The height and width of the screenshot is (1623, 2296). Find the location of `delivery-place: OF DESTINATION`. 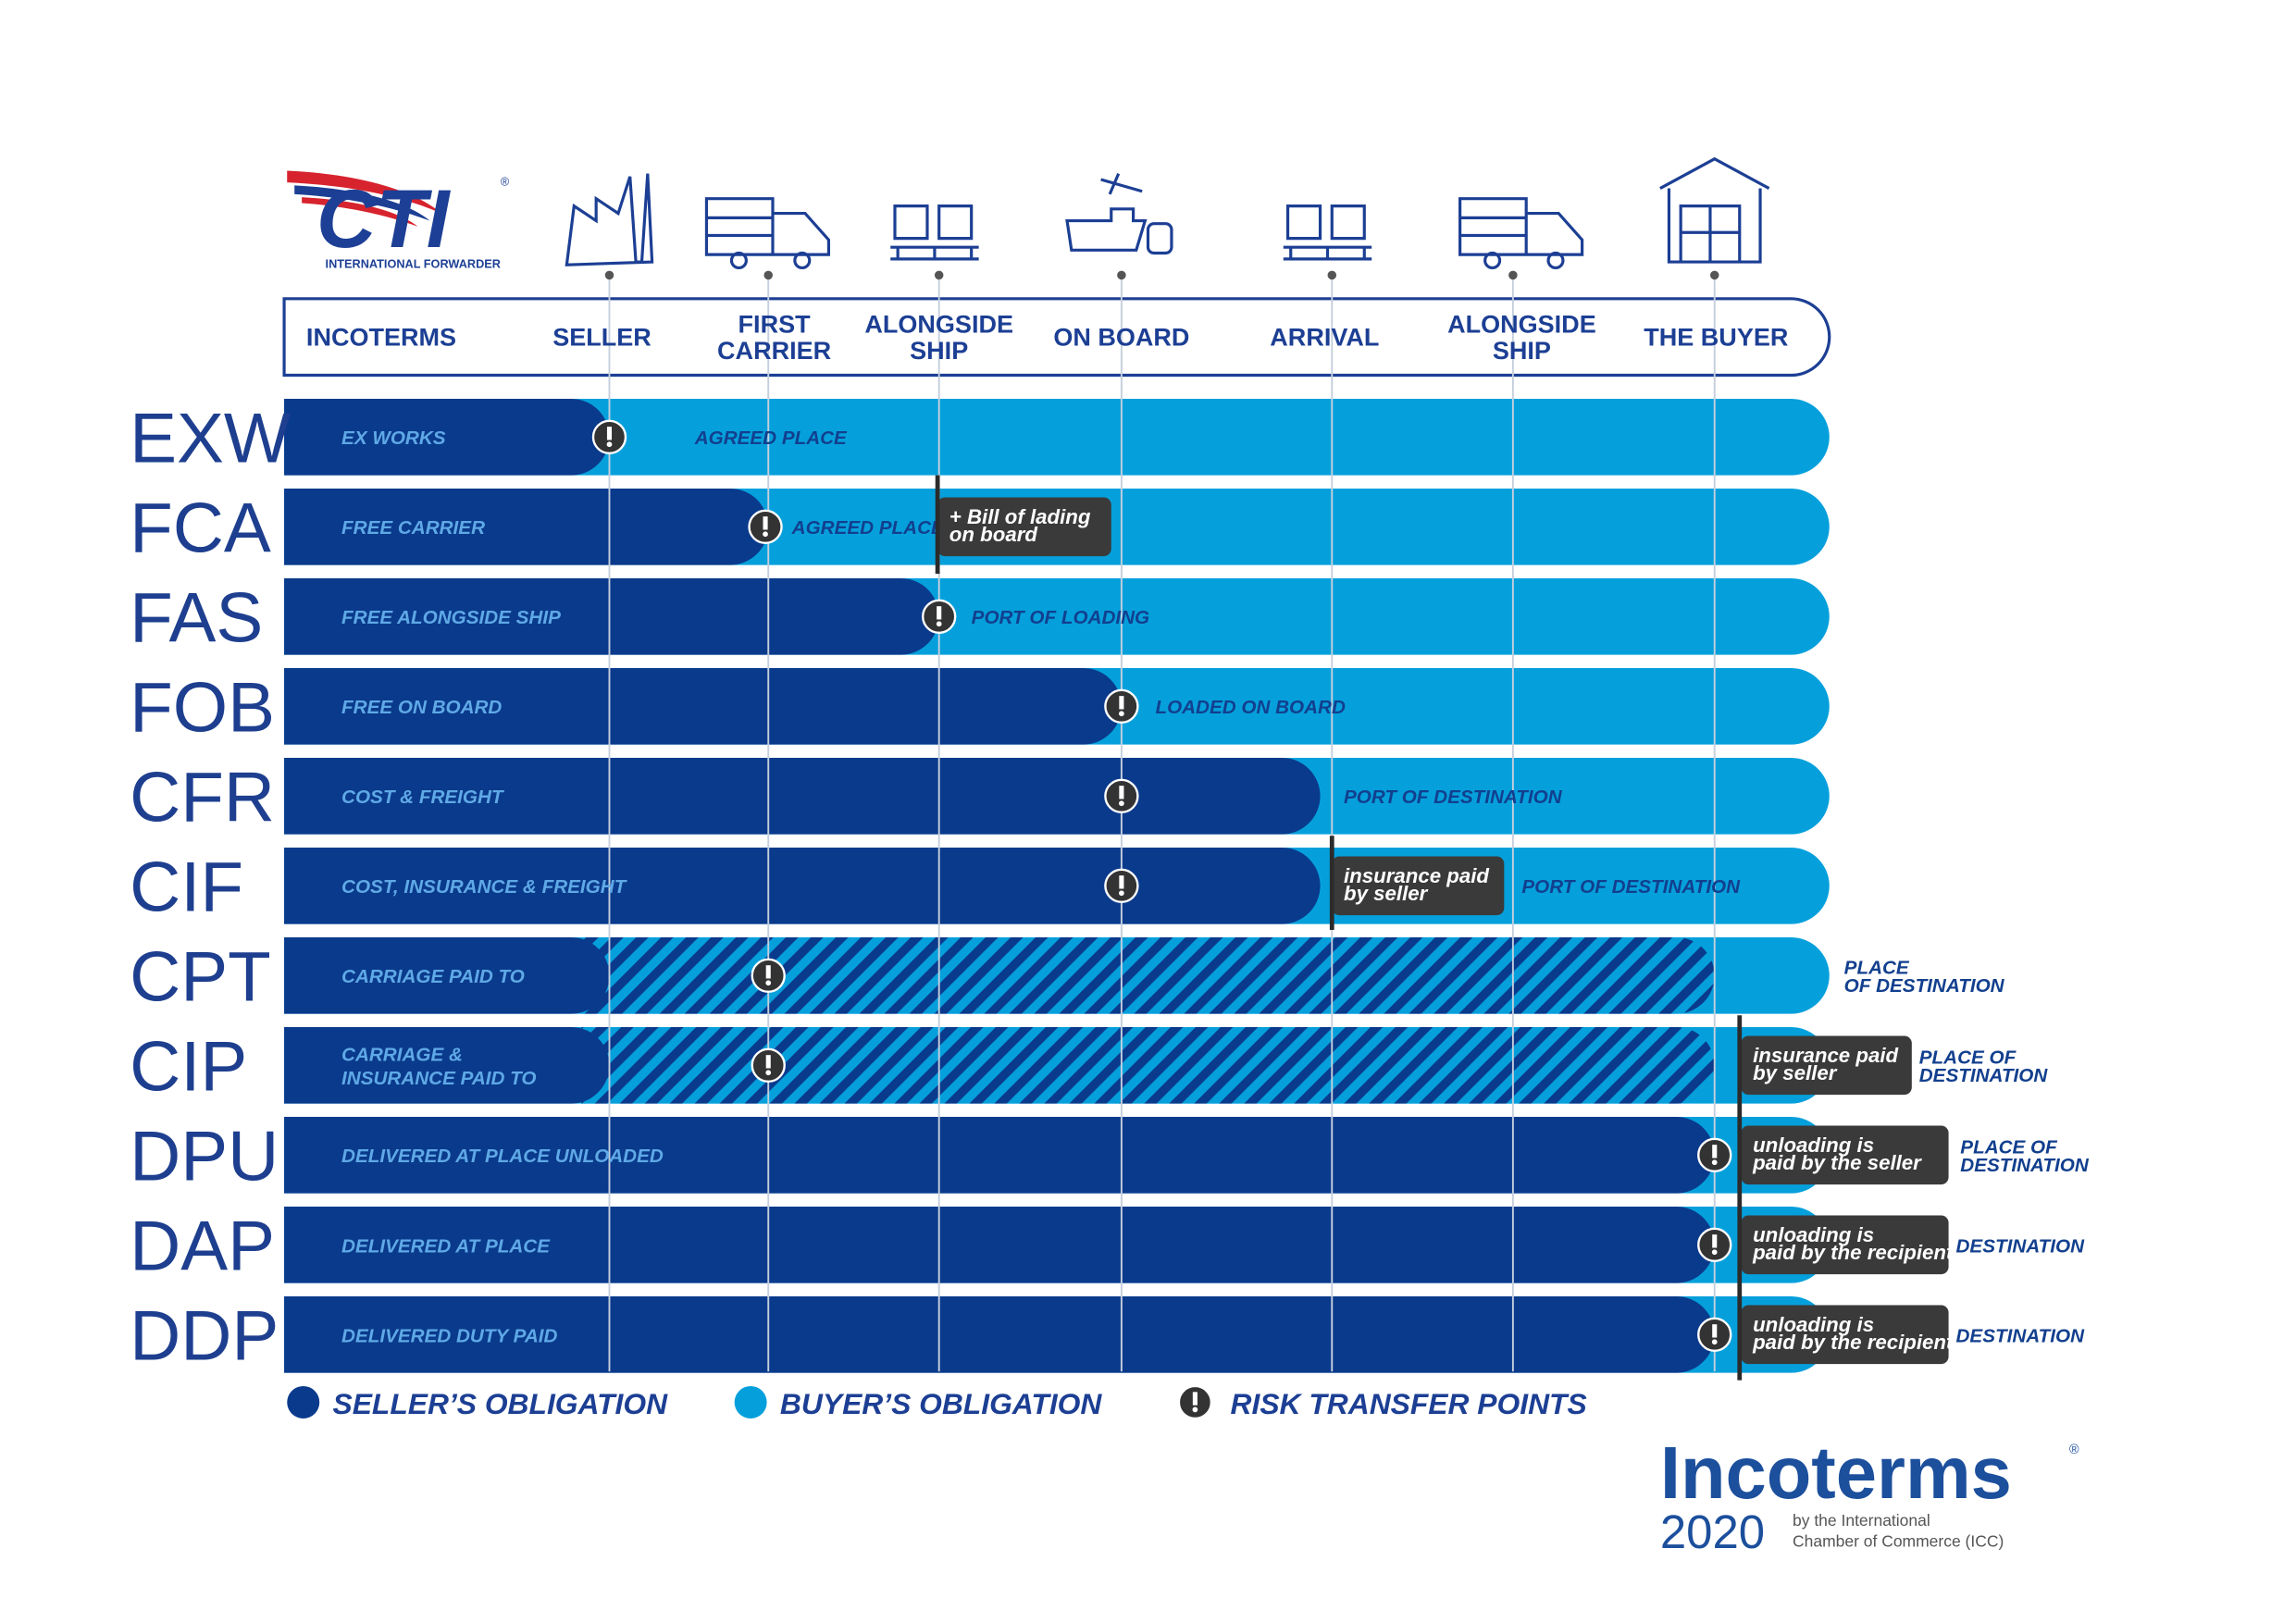

delivery-place: OF DESTINATION is located at coordinates (1925, 986).